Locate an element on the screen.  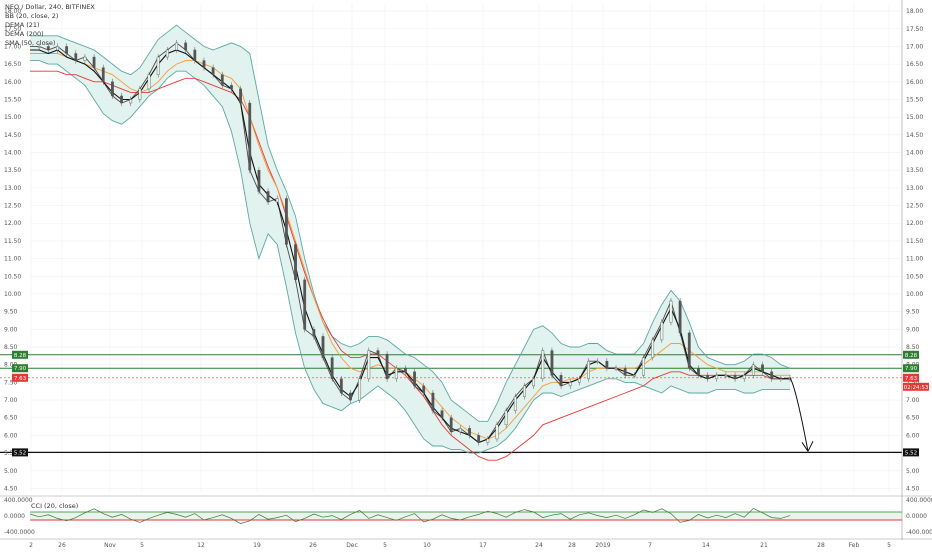
x-tick-label: 12 is located at coordinates (201, 545).